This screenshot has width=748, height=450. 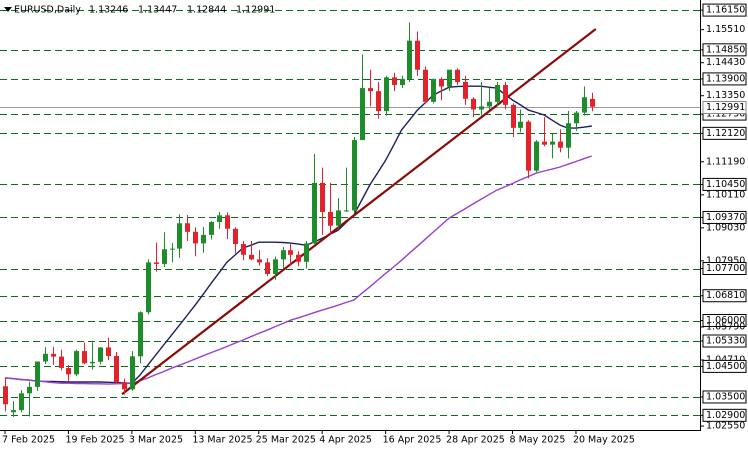 I want to click on y-tick-label: 1.12120, so click(x=725, y=133).